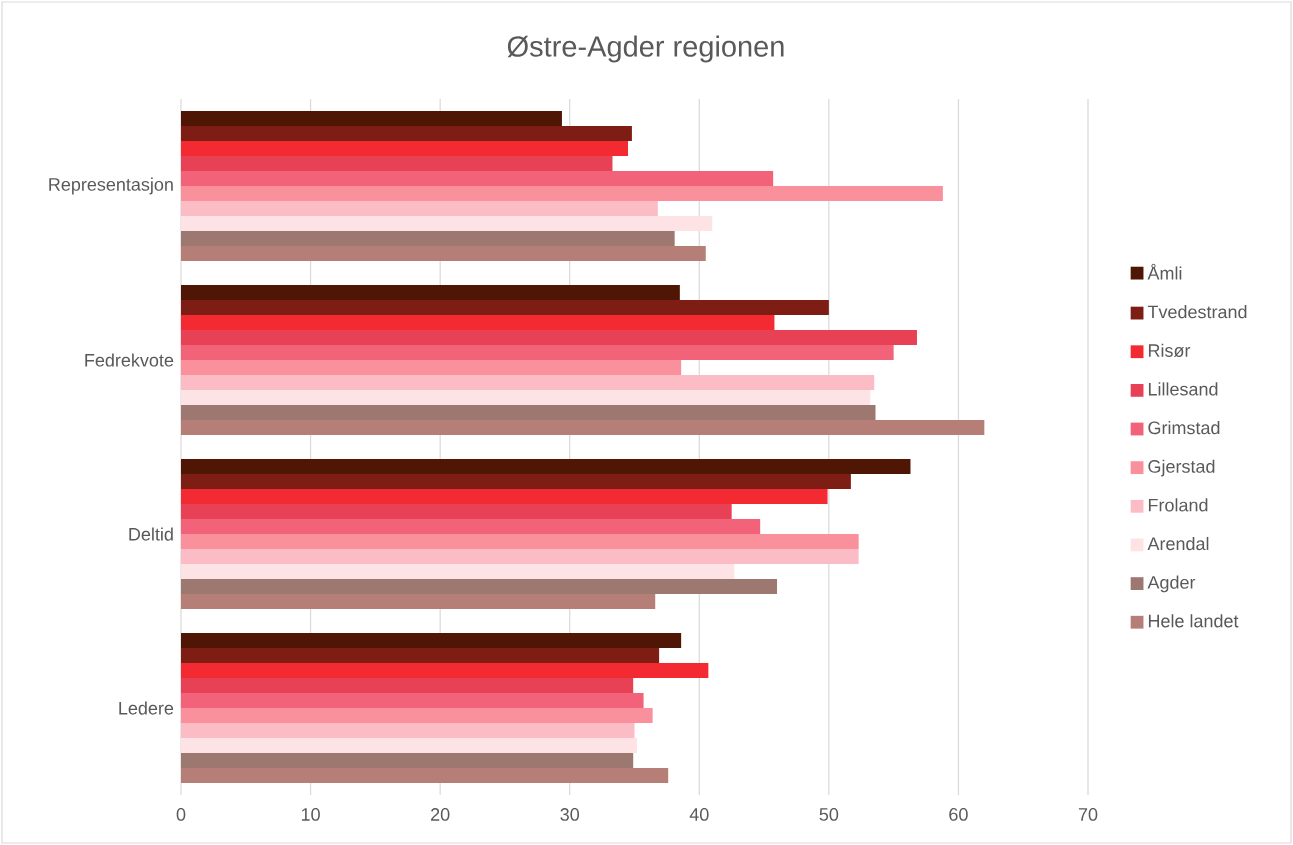 This screenshot has height=845, width=1293. Describe the element at coordinates (958, 814) in the screenshot. I see `x-tick-label: 60` at that location.